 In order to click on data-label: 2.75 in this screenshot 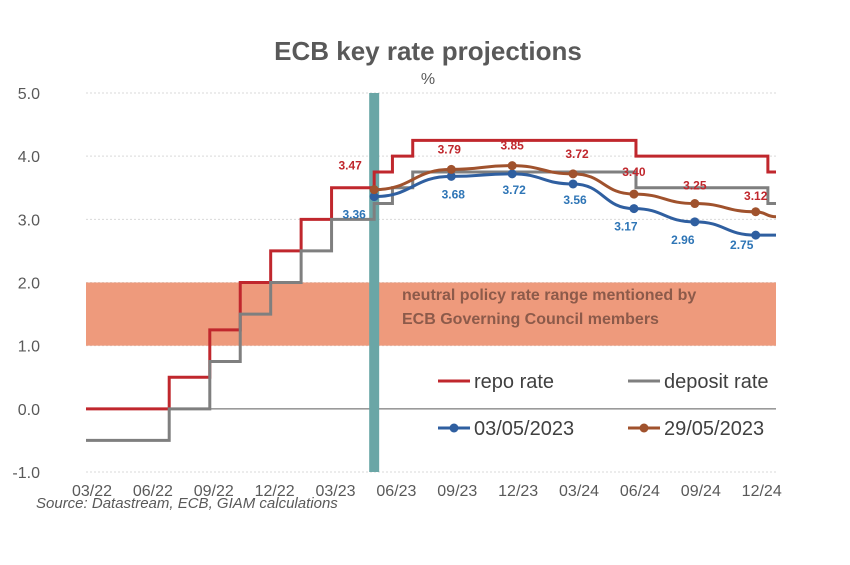, I will do `click(742, 245)`.